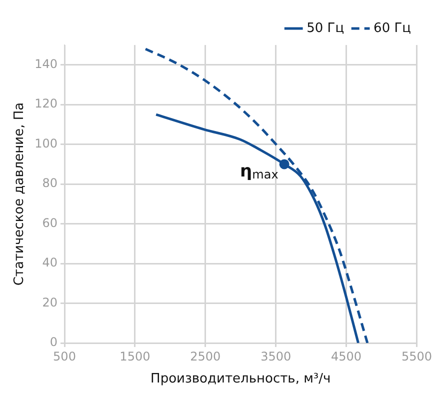  What do you see at coordinates (50, 223) in the screenshot?
I see `y-tick-label: 60` at bounding box center [50, 223].